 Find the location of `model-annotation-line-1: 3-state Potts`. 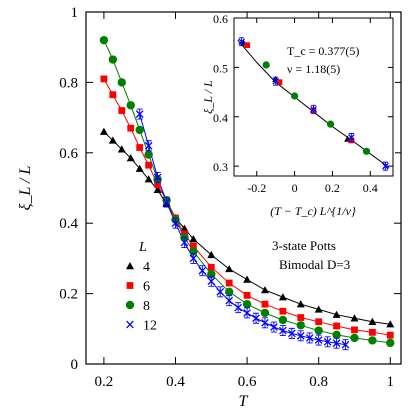

model-annotation-line-1: 3-state Potts is located at coordinates (304, 245).